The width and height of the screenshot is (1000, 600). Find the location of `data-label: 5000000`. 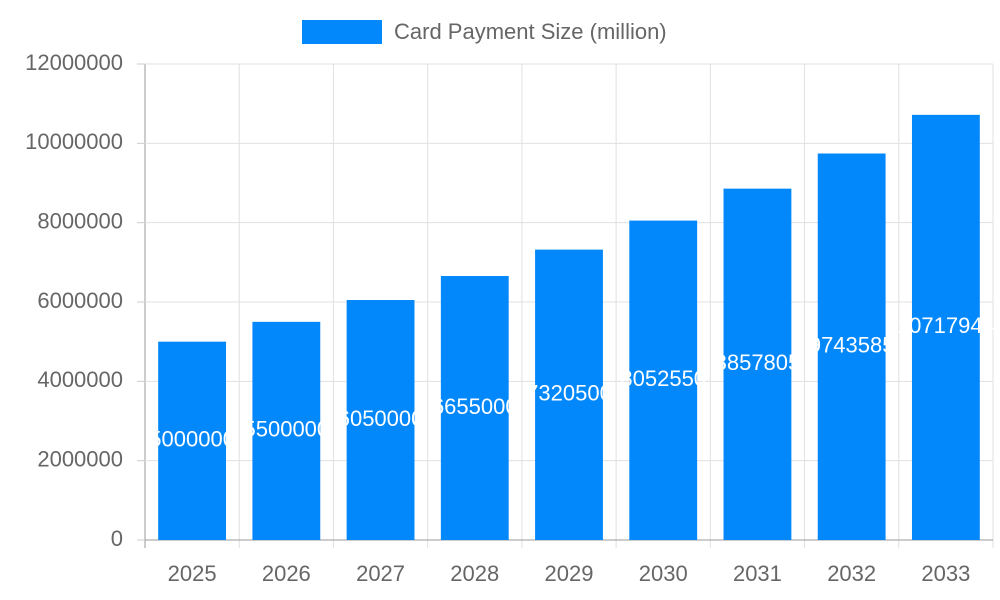

data-label: 5000000 is located at coordinates (192, 439).